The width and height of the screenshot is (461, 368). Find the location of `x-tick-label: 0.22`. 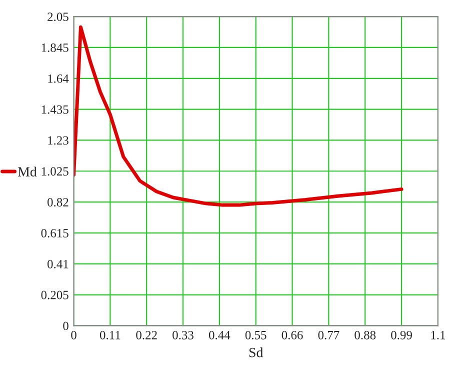

x-tick-label: 0.22 is located at coordinates (146, 335).